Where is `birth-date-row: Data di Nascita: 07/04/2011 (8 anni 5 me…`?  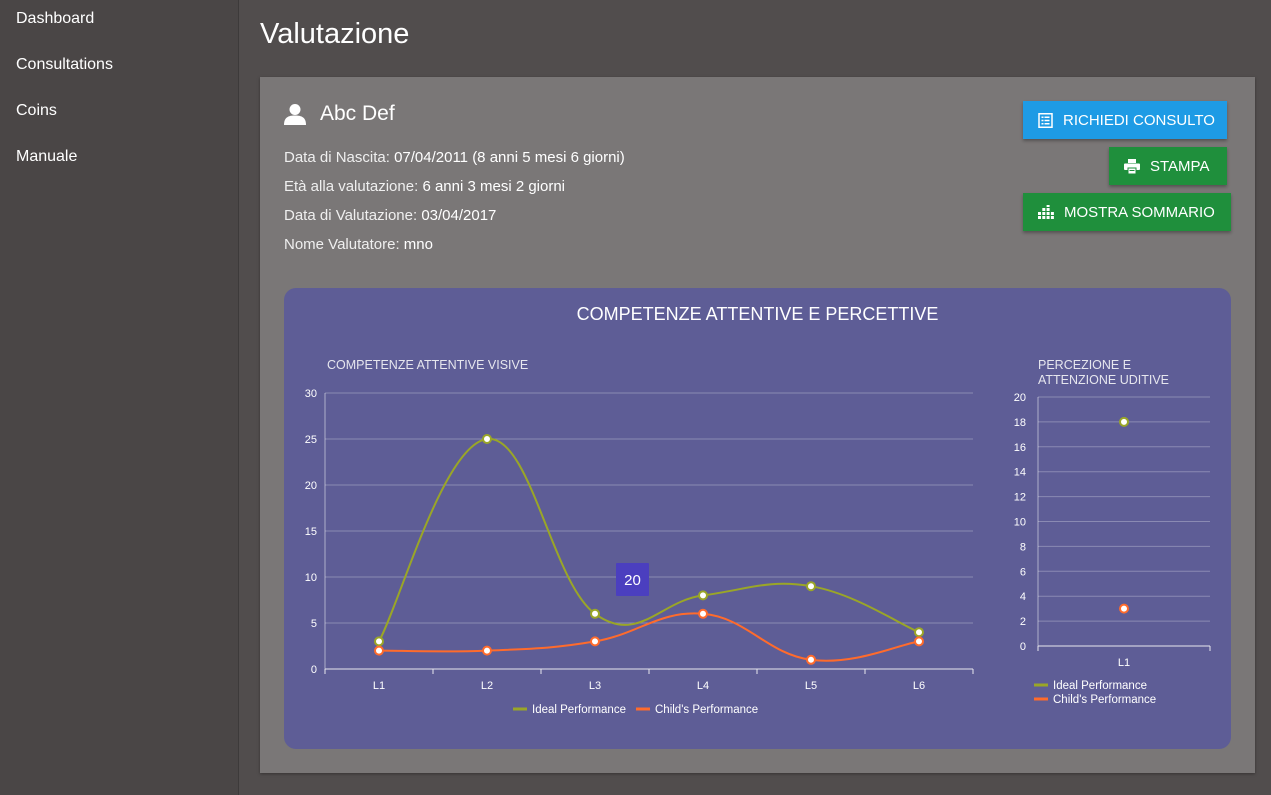
birth-date-row: Data di Nascita: 07/04/2011 (8 anni 5 me… is located at coordinates (454, 157).